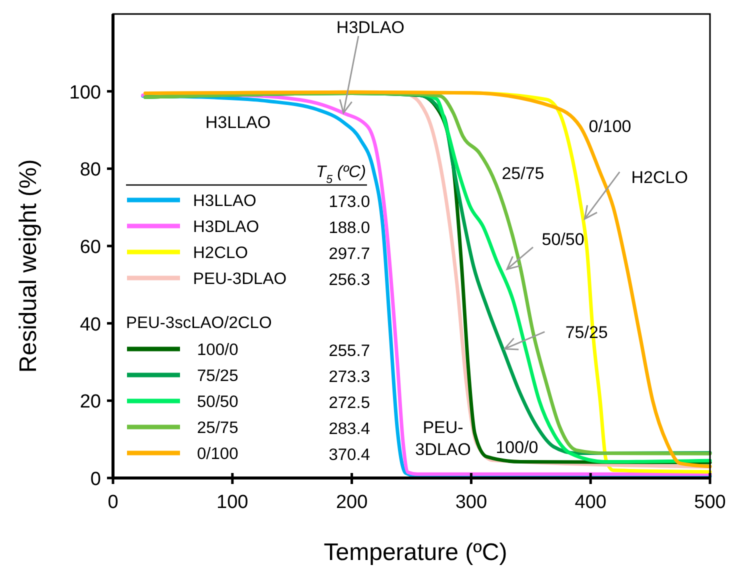  What do you see at coordinates (349, 351) in the screenshot?
I see `annotation: 255.7` at bounding box center [349, 351].